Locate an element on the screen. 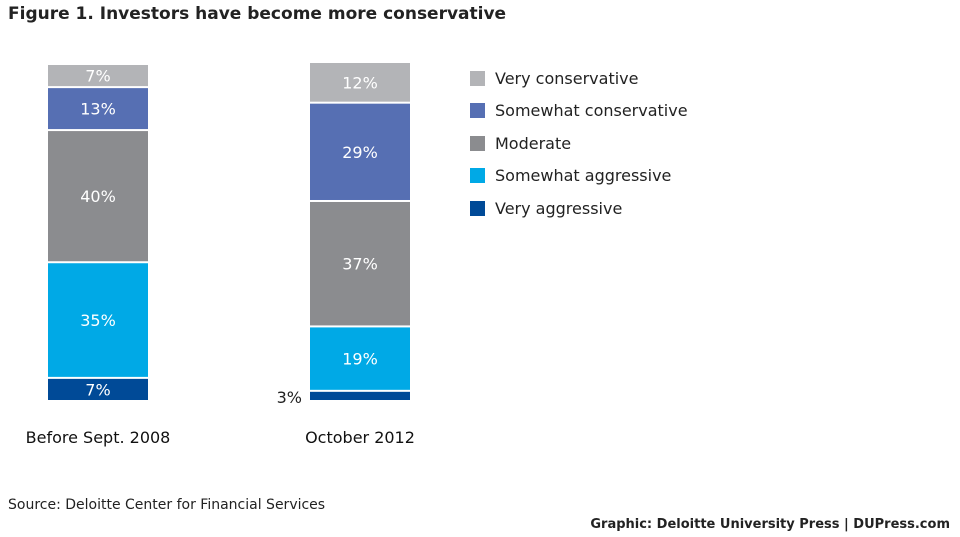  category-label: Before Sept. 2008 is located at coordinates (98, 437).